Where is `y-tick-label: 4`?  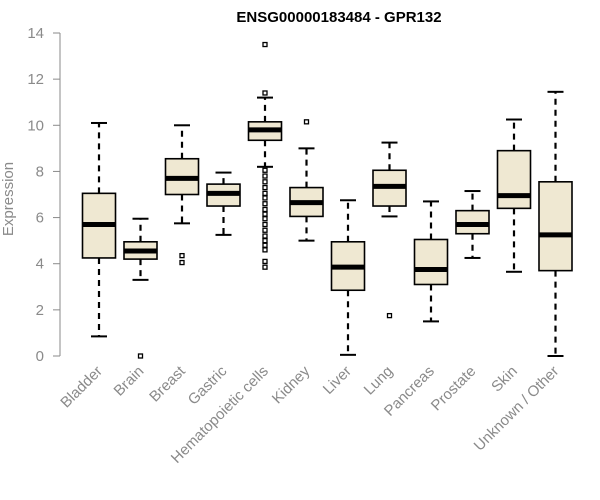 y-tick-label: 4 is located at coordinates (40, 264).